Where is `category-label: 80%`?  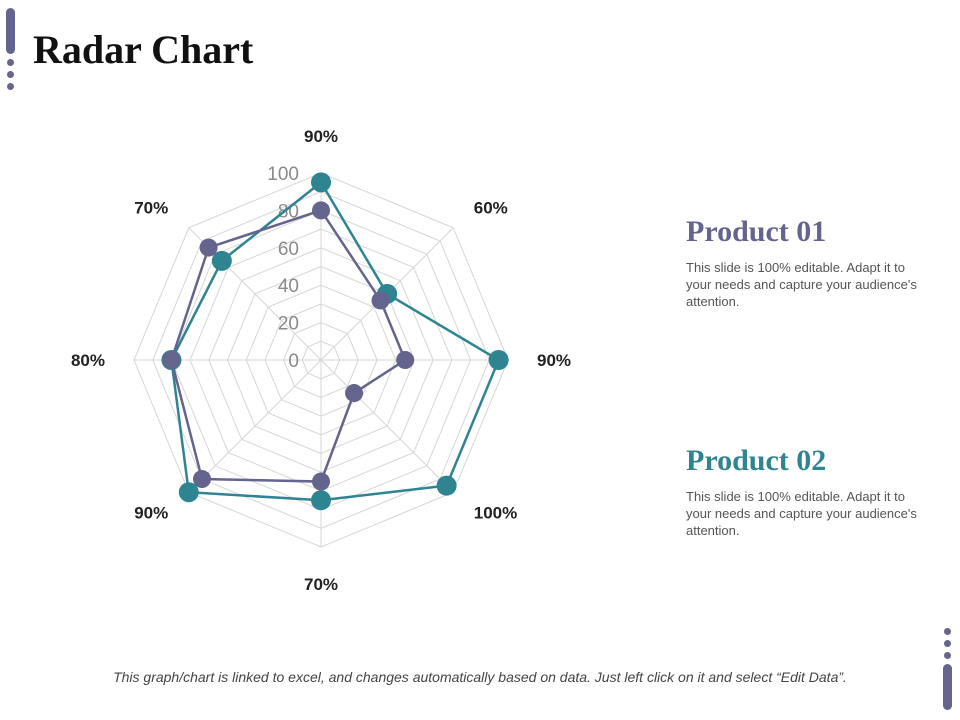 category-label: 80% is located at coordinates (88, 360).